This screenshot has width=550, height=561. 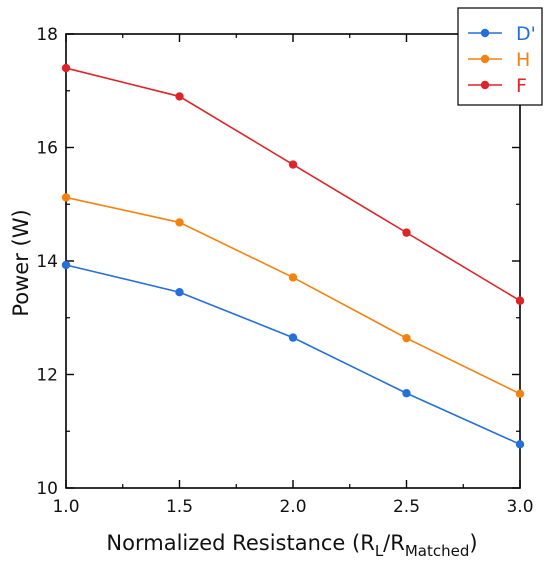 I want to click on y-tick-label: 10, so click(x=47, y=489).